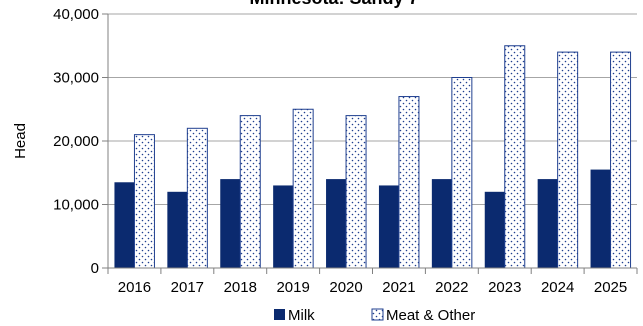 This screenshot has height=326, width=643. What do you see at coordinates (95, 268) in the screenshot?
I see `y-tick-label: 0` at bounding box center [95, 268].